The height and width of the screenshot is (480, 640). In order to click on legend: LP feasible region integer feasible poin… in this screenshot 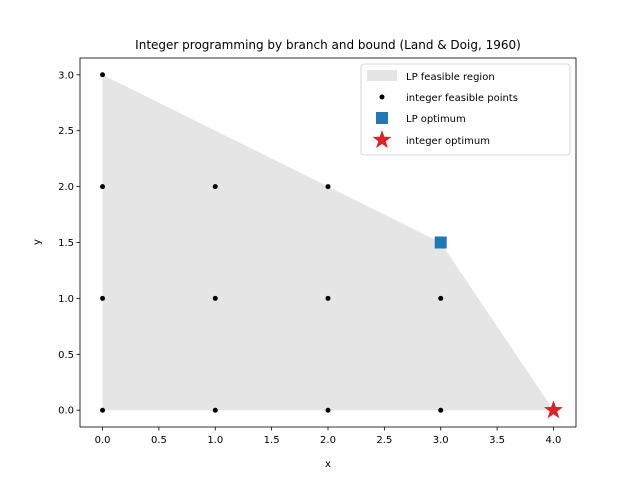, I will do `click(465, 109)`.